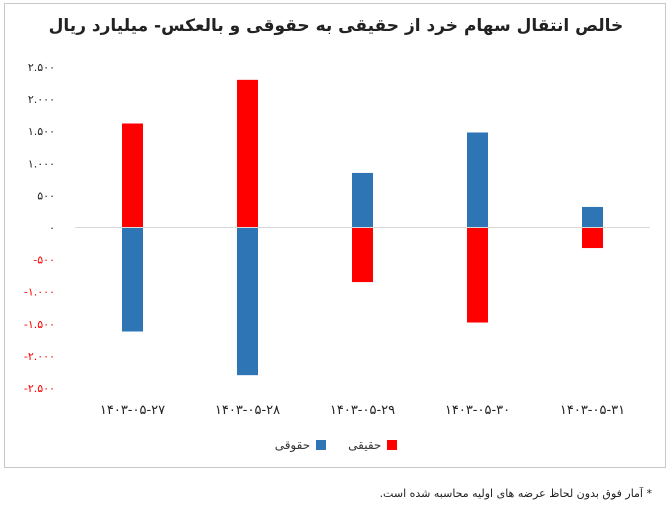  Describe the element at coordinates (365, 445) in the screenshot. I see `legend-label-series-0: حقیقی` at that location.